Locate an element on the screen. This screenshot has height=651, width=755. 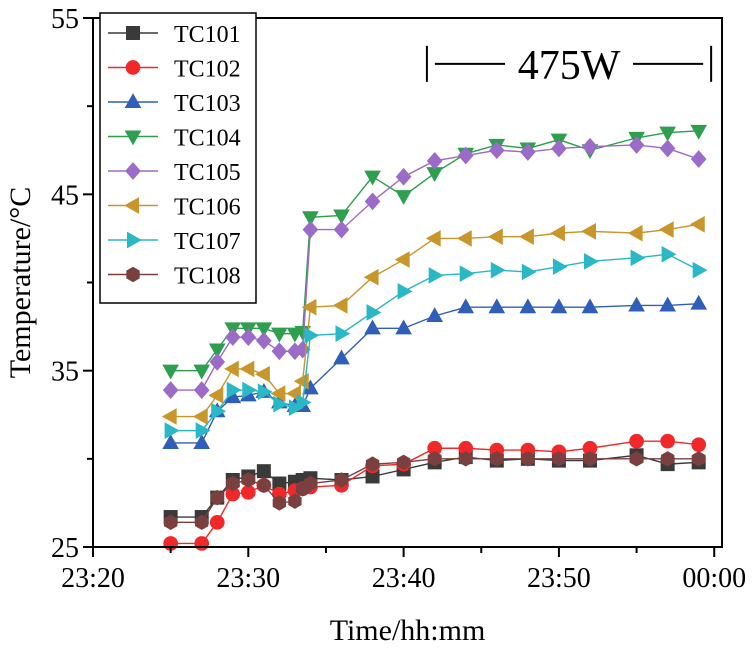
legend-item: TC102 is located at coordinates (174, 70).